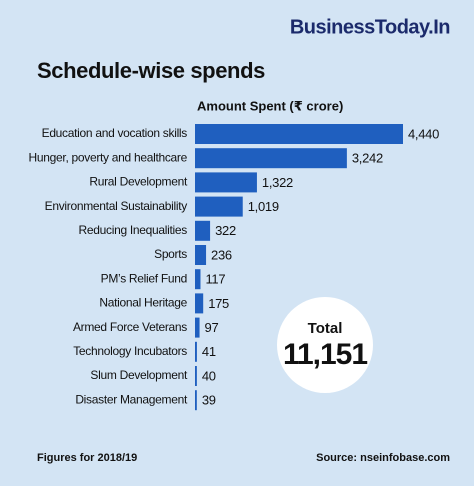 This screenshot has height=486, width=474. What do you see at coordinates (151, 70) in the screenshot?
I see `chart-title: Schedule-wise spends` at bounding box center [151, 70].